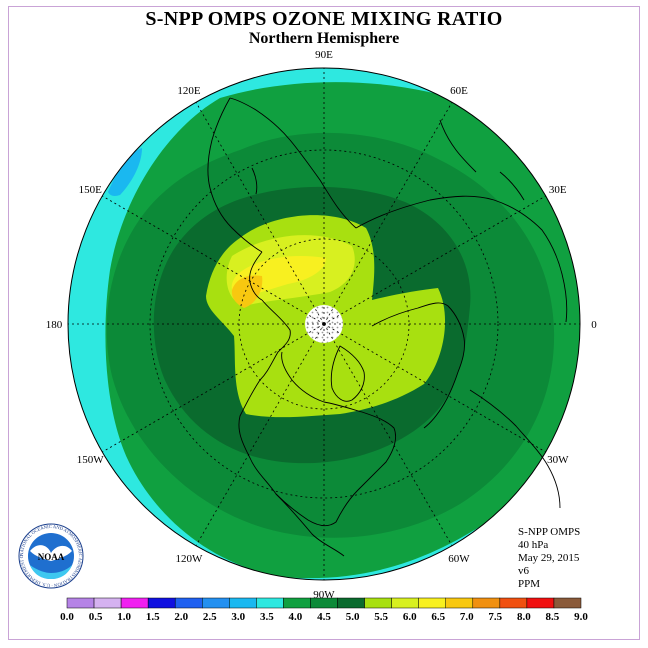 The width and height of the screenshot is (648, 648). What do you see at coordinates (181, 617) in the screenshot?
I see `colorbar-tick-label: 2.0` at bounding box center [181, 617].